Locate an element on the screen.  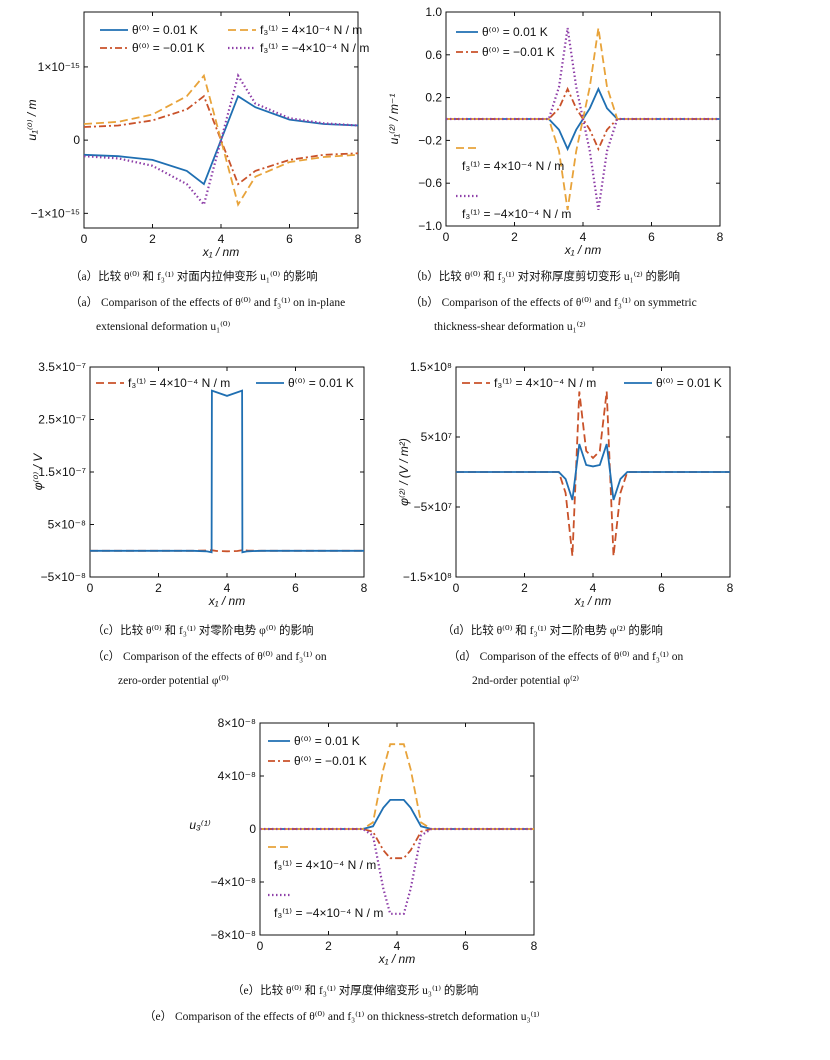
y-axis-label: φ⁽²⁾ / (V / m²) is located at coordinates (404, 472).